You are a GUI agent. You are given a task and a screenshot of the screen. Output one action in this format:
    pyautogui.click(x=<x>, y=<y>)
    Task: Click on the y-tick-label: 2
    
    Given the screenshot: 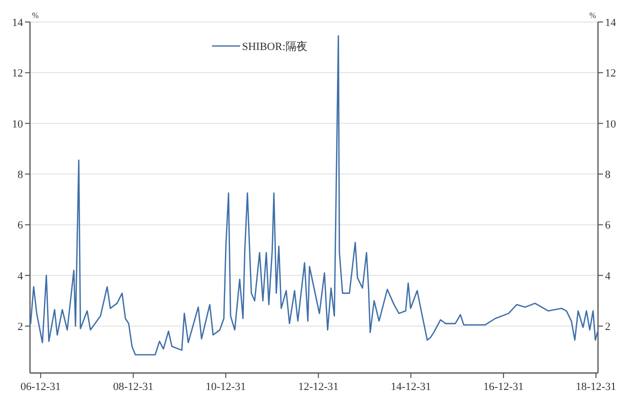 What is the action you would take?
    pyautogui.click(x=20, y=327)
    